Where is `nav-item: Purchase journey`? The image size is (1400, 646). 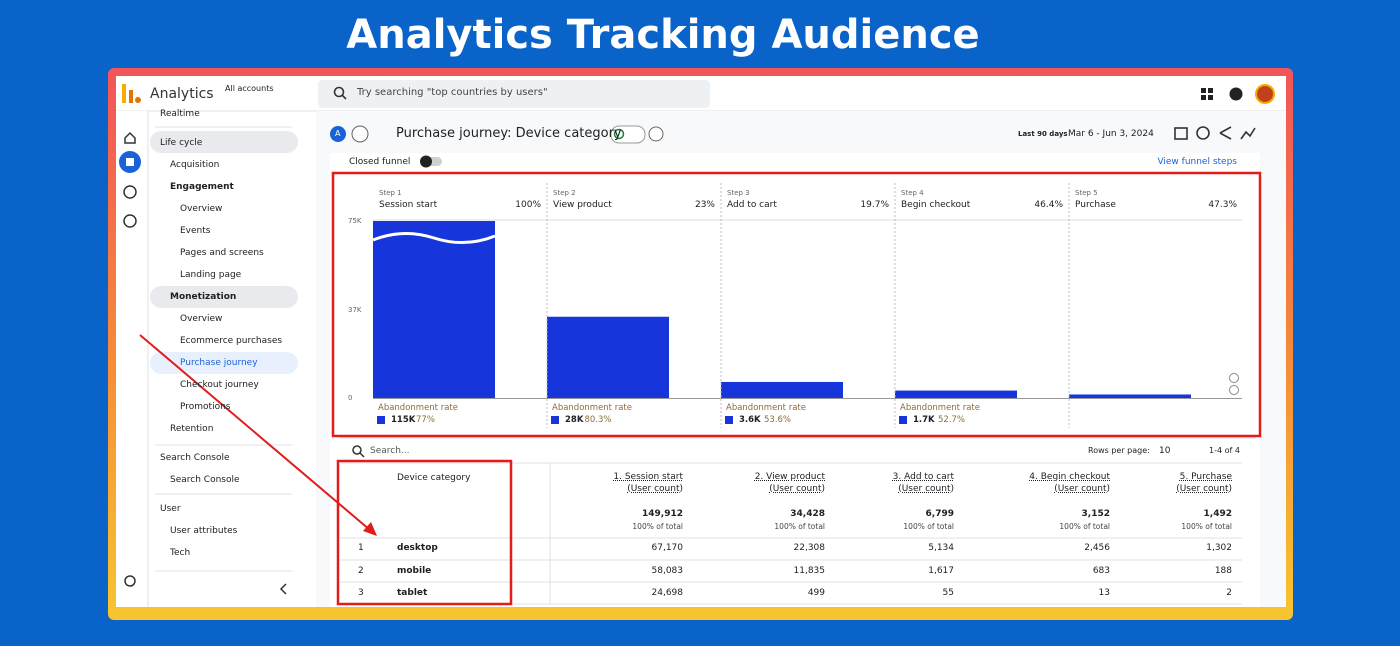 nav-item: Purchase journey is located at coordinates (219, 363).